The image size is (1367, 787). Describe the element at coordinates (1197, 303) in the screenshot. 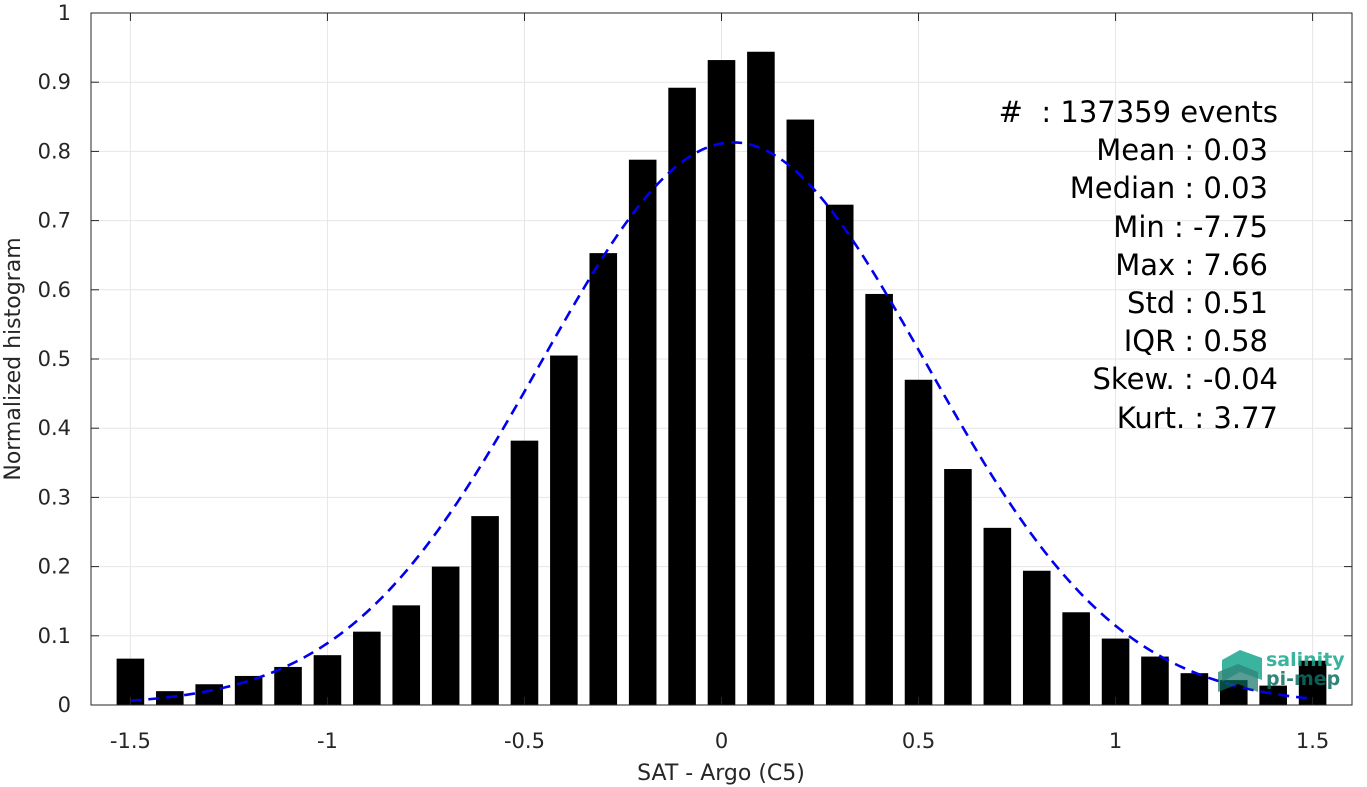

I see `stats-std: Std : 0.51` at that location.